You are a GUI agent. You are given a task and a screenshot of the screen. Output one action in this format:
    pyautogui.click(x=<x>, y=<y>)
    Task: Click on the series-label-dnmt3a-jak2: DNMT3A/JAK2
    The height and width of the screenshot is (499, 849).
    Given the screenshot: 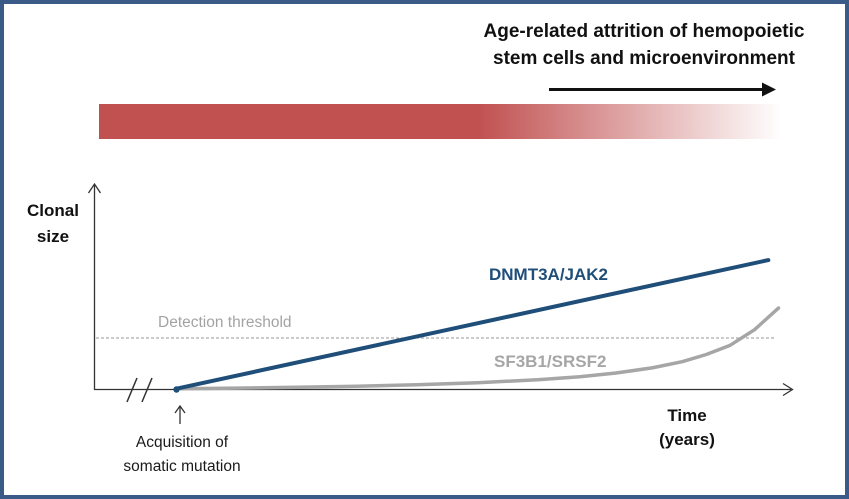 What is the action you would take?
    pyautogui.click(x=549, y=274)
    